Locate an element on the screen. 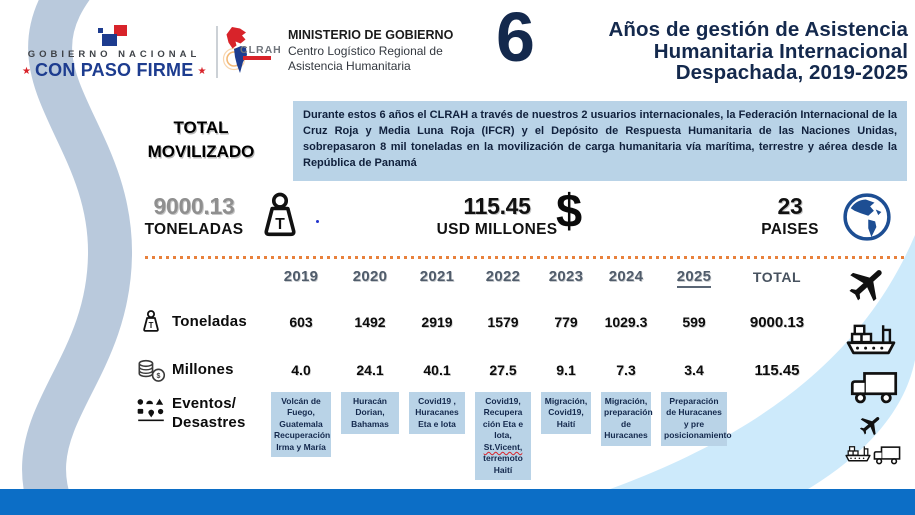 This screenshot has width=915, height=515. multimodal-transport-icon is located at coordinates (874, 443).